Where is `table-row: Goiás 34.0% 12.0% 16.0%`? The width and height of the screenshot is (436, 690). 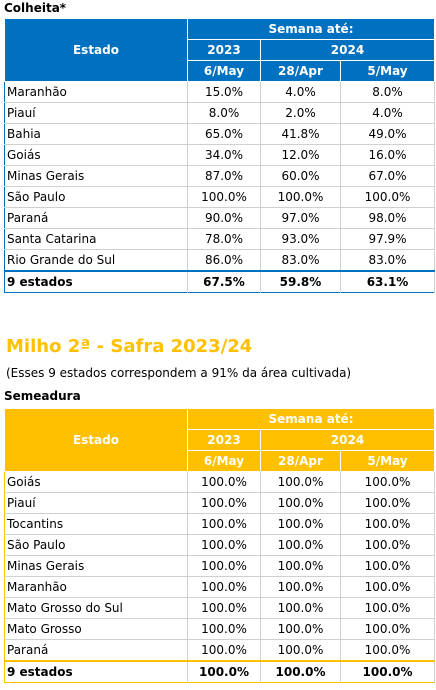
table-row: Goiás 34.0% 12.0% 16.0% is located at coordinates (220, 155).